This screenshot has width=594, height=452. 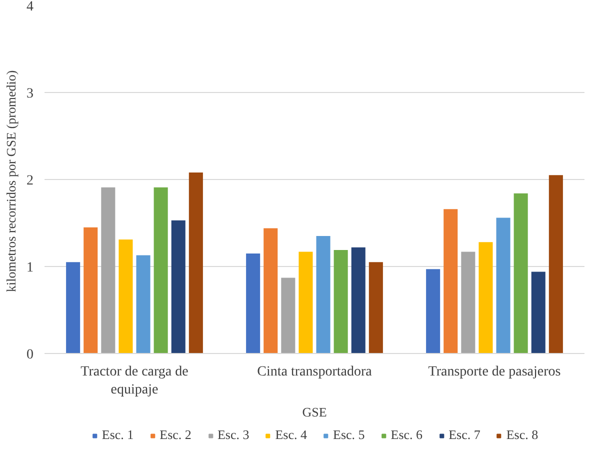 I want to click on legend-label: Esc. 3, so click(x=233, y=435).